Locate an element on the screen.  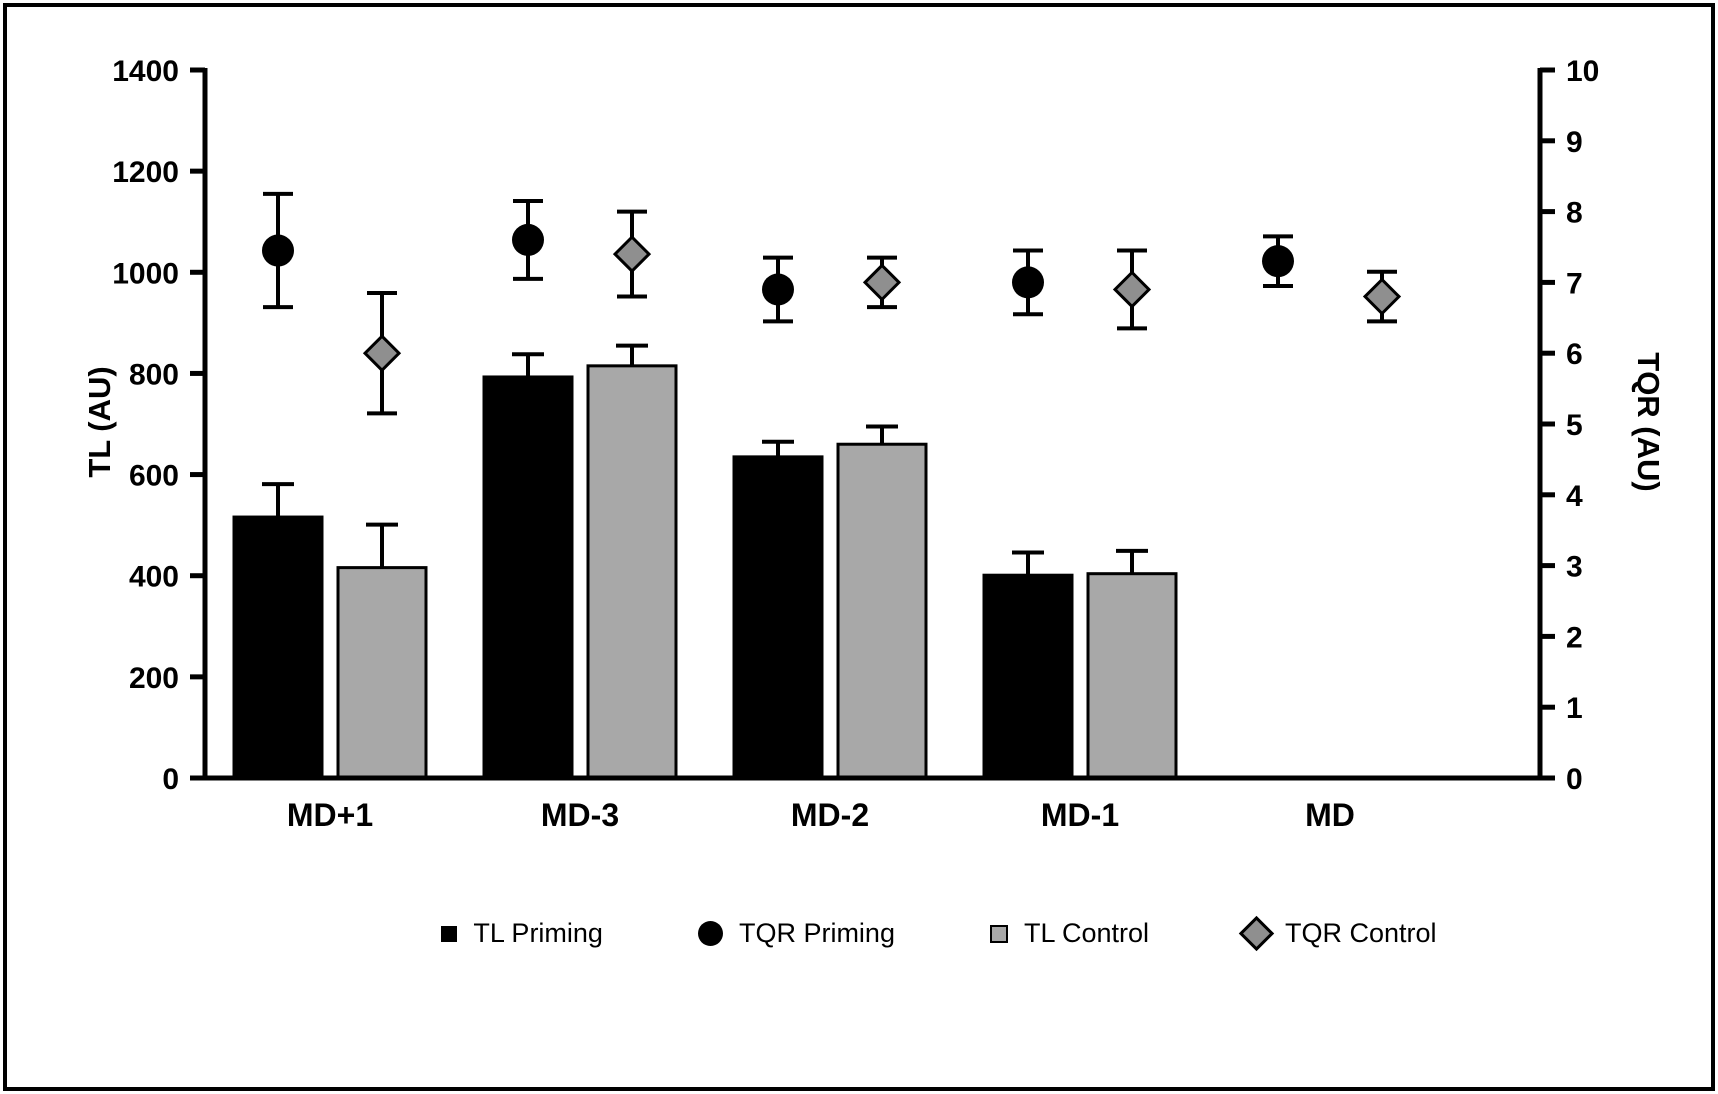
right-tick-label: 2 is located at coordinates (1574, 637).